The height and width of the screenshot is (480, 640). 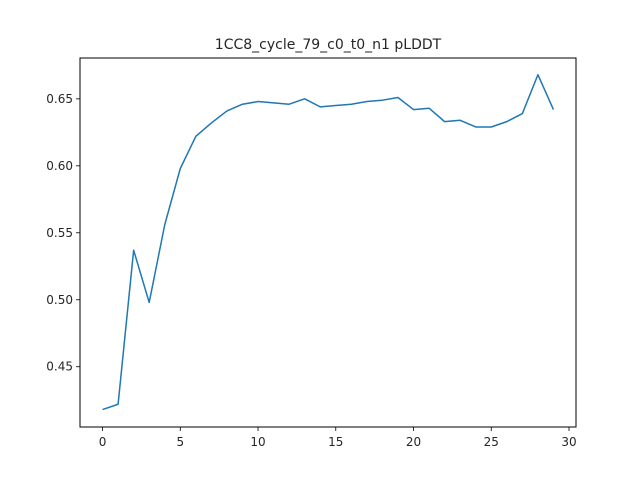 I want to click on chart-title: 1CC8_cycle_79_c0_t0_n1 pLDDT, so click(x=328, y=45).